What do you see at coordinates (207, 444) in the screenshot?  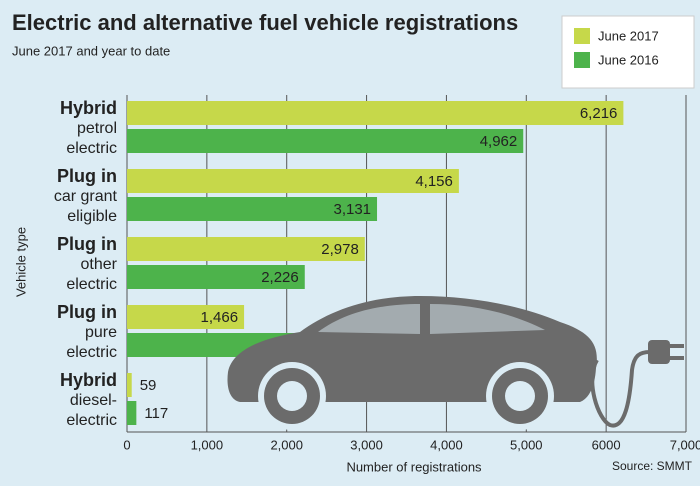 I see `x-tick-label: 1,000` at bounding box center [207, 444].